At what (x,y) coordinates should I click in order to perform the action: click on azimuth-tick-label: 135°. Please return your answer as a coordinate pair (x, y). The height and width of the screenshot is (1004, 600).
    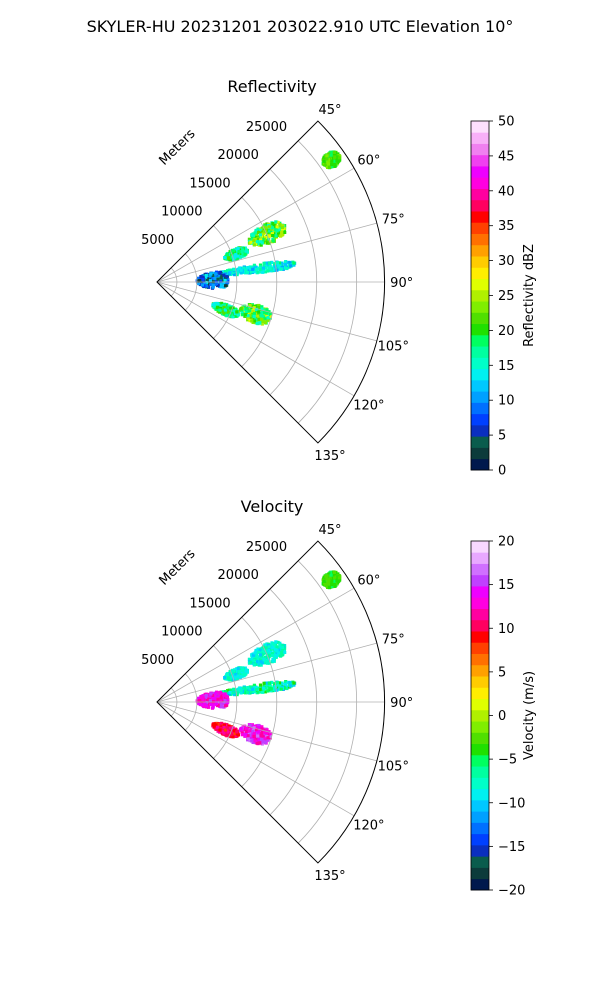
    Looking at the image, I should click on (329, 876).